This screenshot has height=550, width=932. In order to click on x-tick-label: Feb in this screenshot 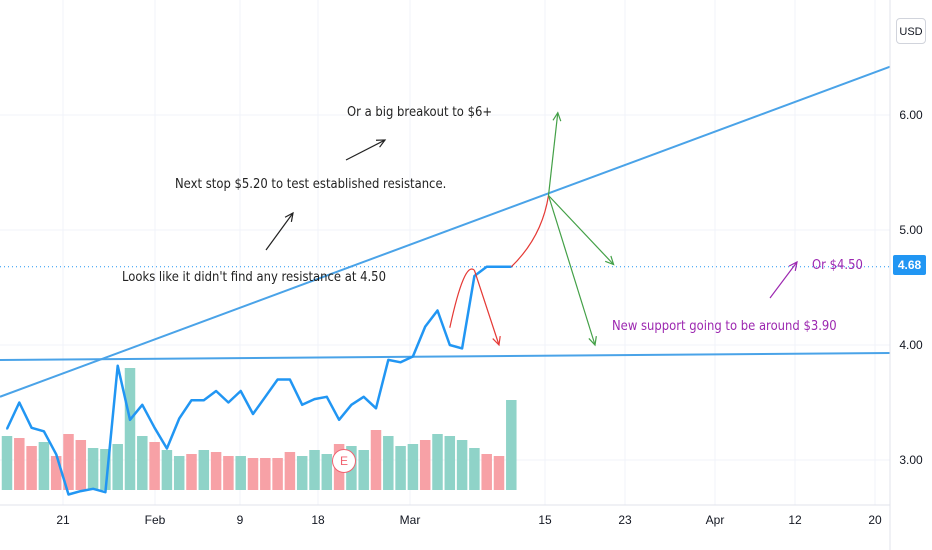, I will do `click(155, 520)`.